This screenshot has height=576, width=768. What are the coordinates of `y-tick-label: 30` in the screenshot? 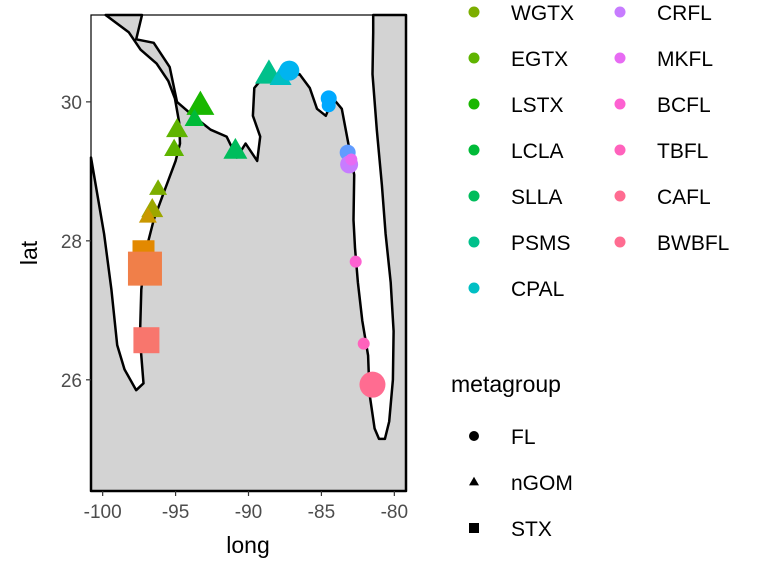 It's located at (71, 103).